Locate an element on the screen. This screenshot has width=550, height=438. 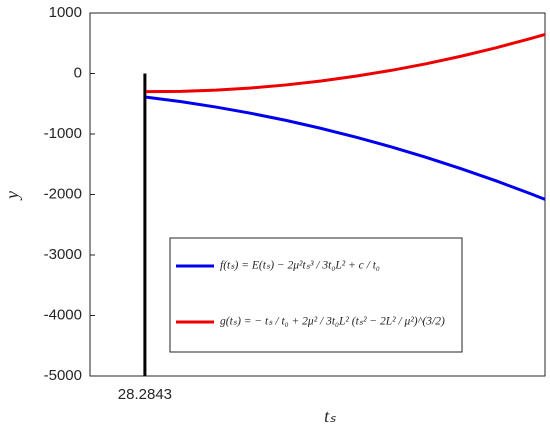
legend-box is located at coordinates (316, 295).